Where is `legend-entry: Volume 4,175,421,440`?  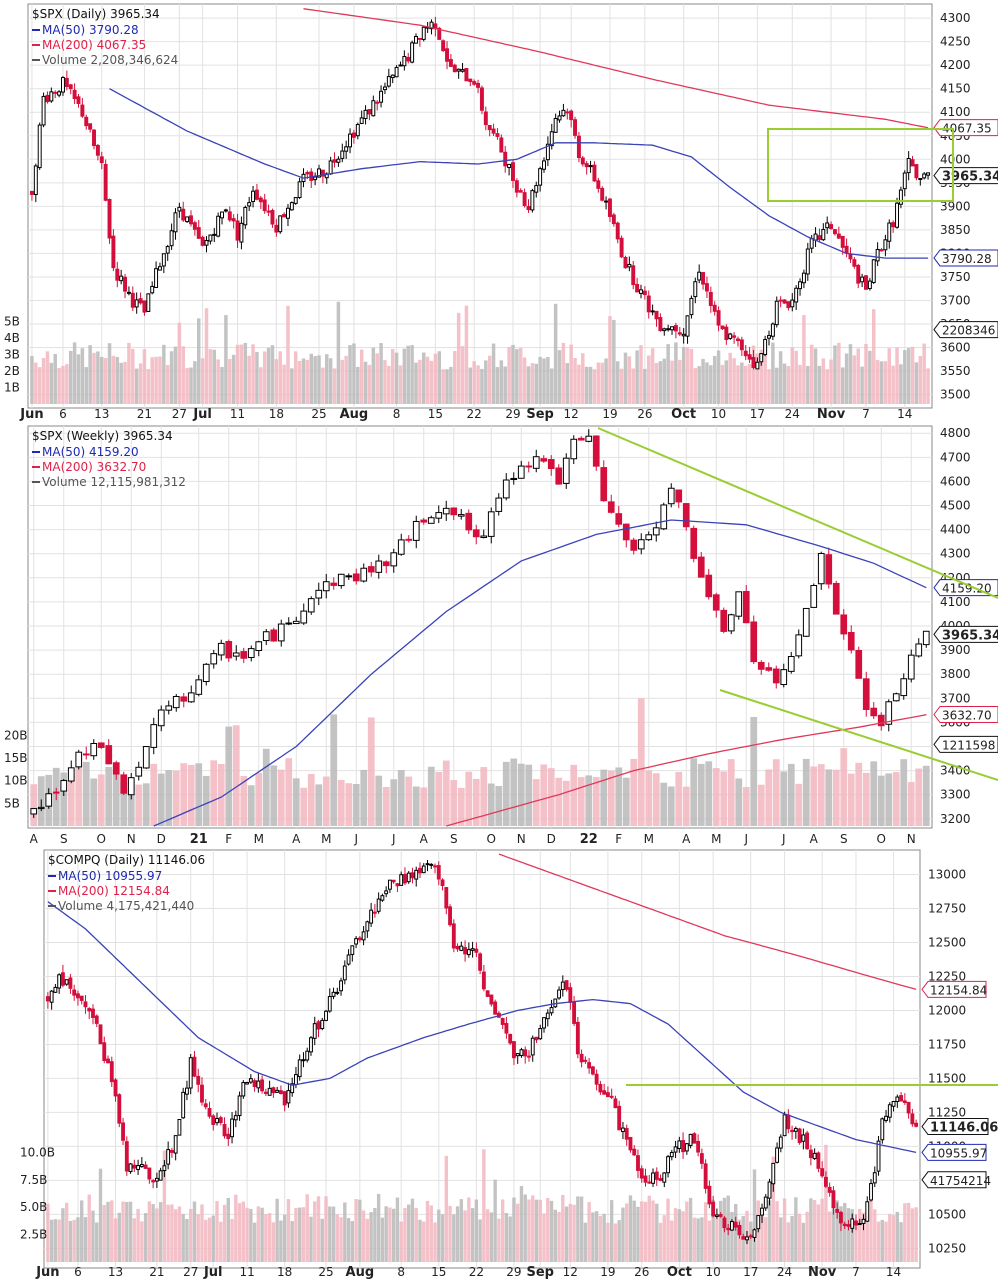 legend-entry: Volume 4,175,421,440 is located at coordinates (126, 906).